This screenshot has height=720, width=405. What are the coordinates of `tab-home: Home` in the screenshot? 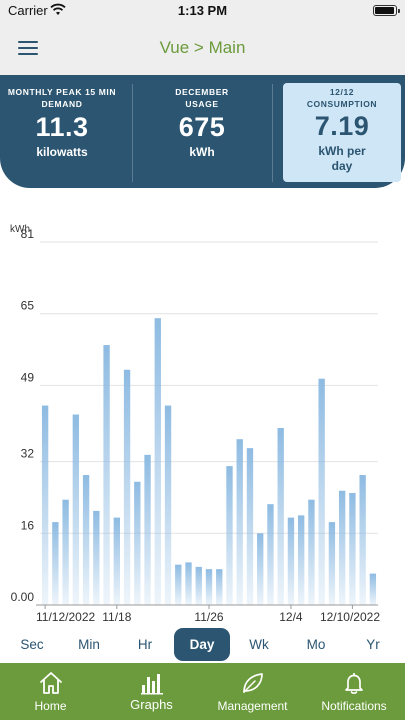 It's located at (50, 691).